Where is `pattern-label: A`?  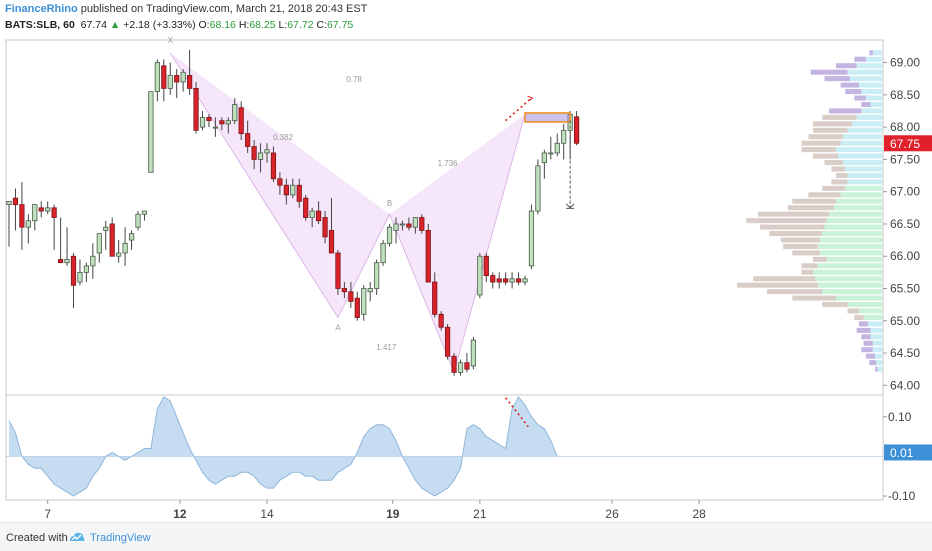 pattern-label: A is located at coordinates (338, 327).